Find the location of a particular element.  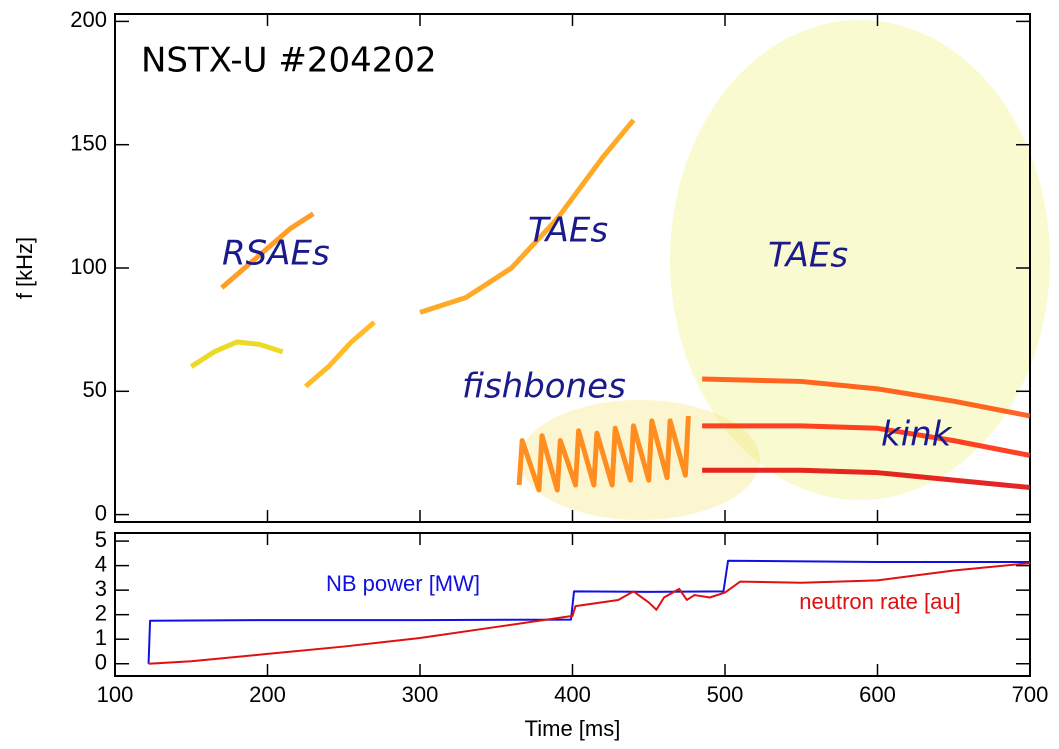

y-tick-label: 5 is located at coordinates (101, 539).